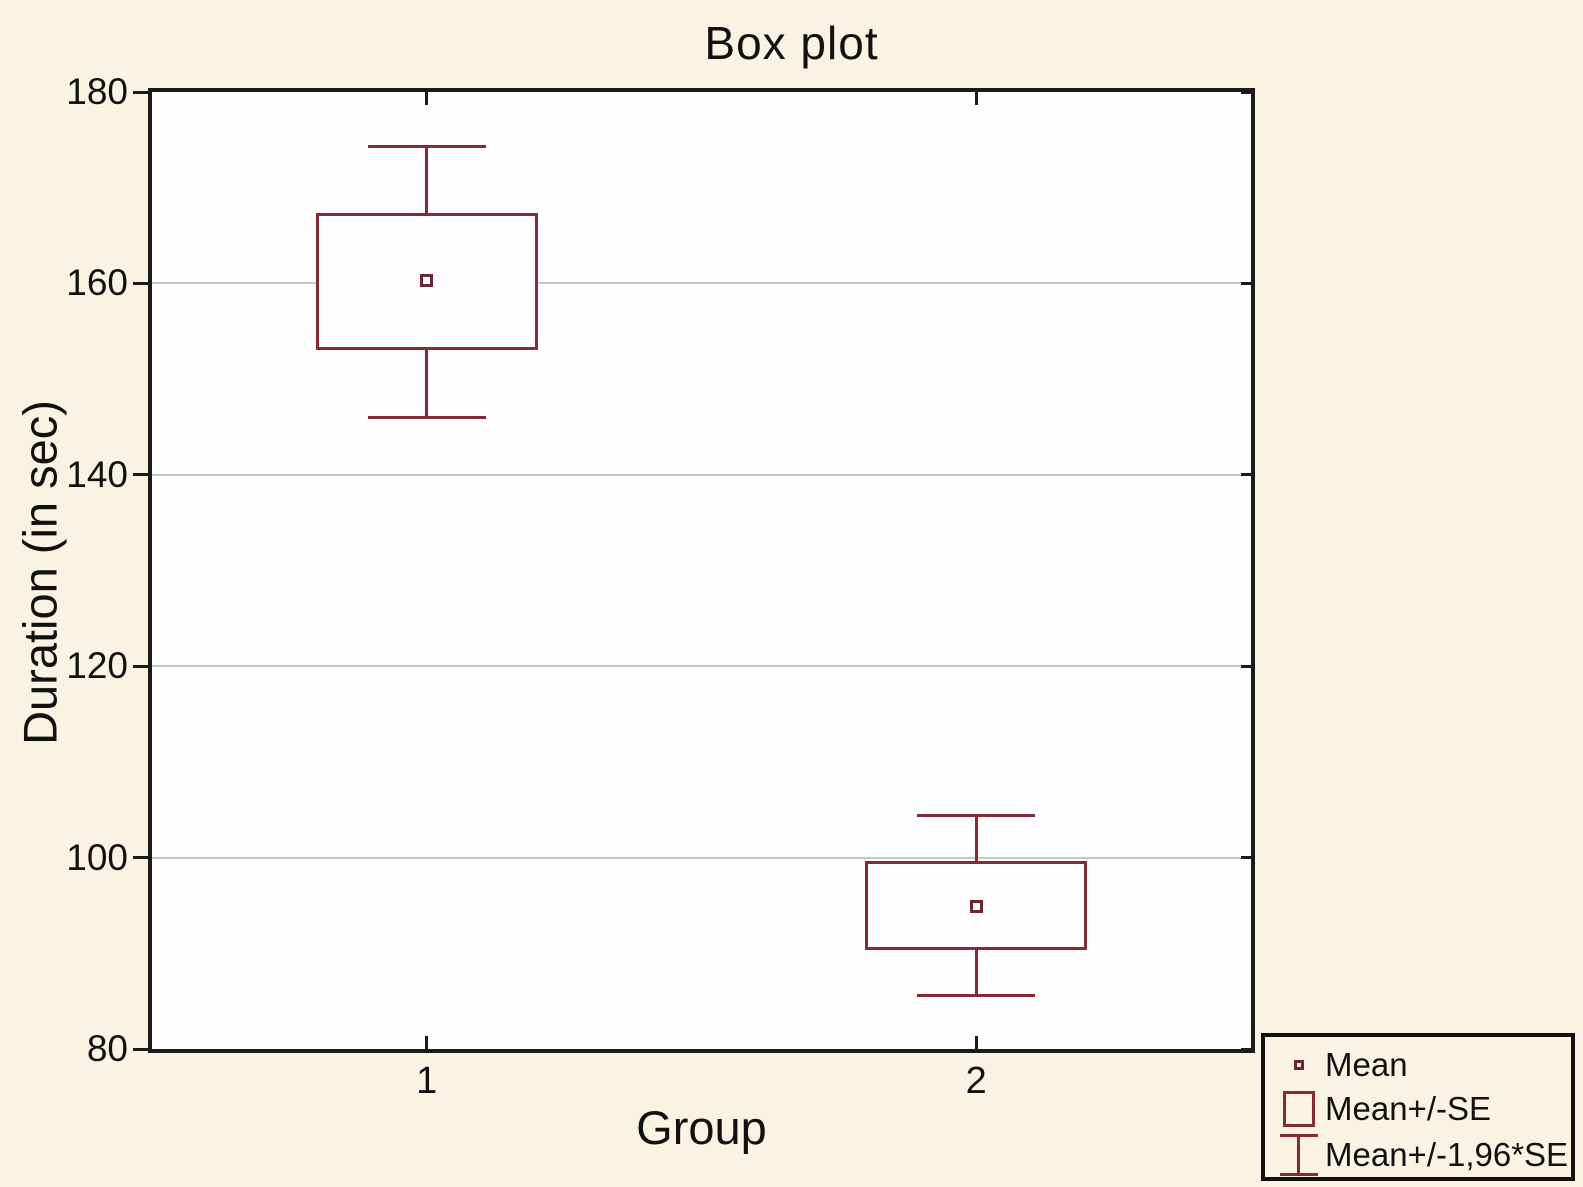 Image resolution: width=1583 pixels, height=1187 pixels. I want to click on chart-title: Box plot, so click(791, 43).